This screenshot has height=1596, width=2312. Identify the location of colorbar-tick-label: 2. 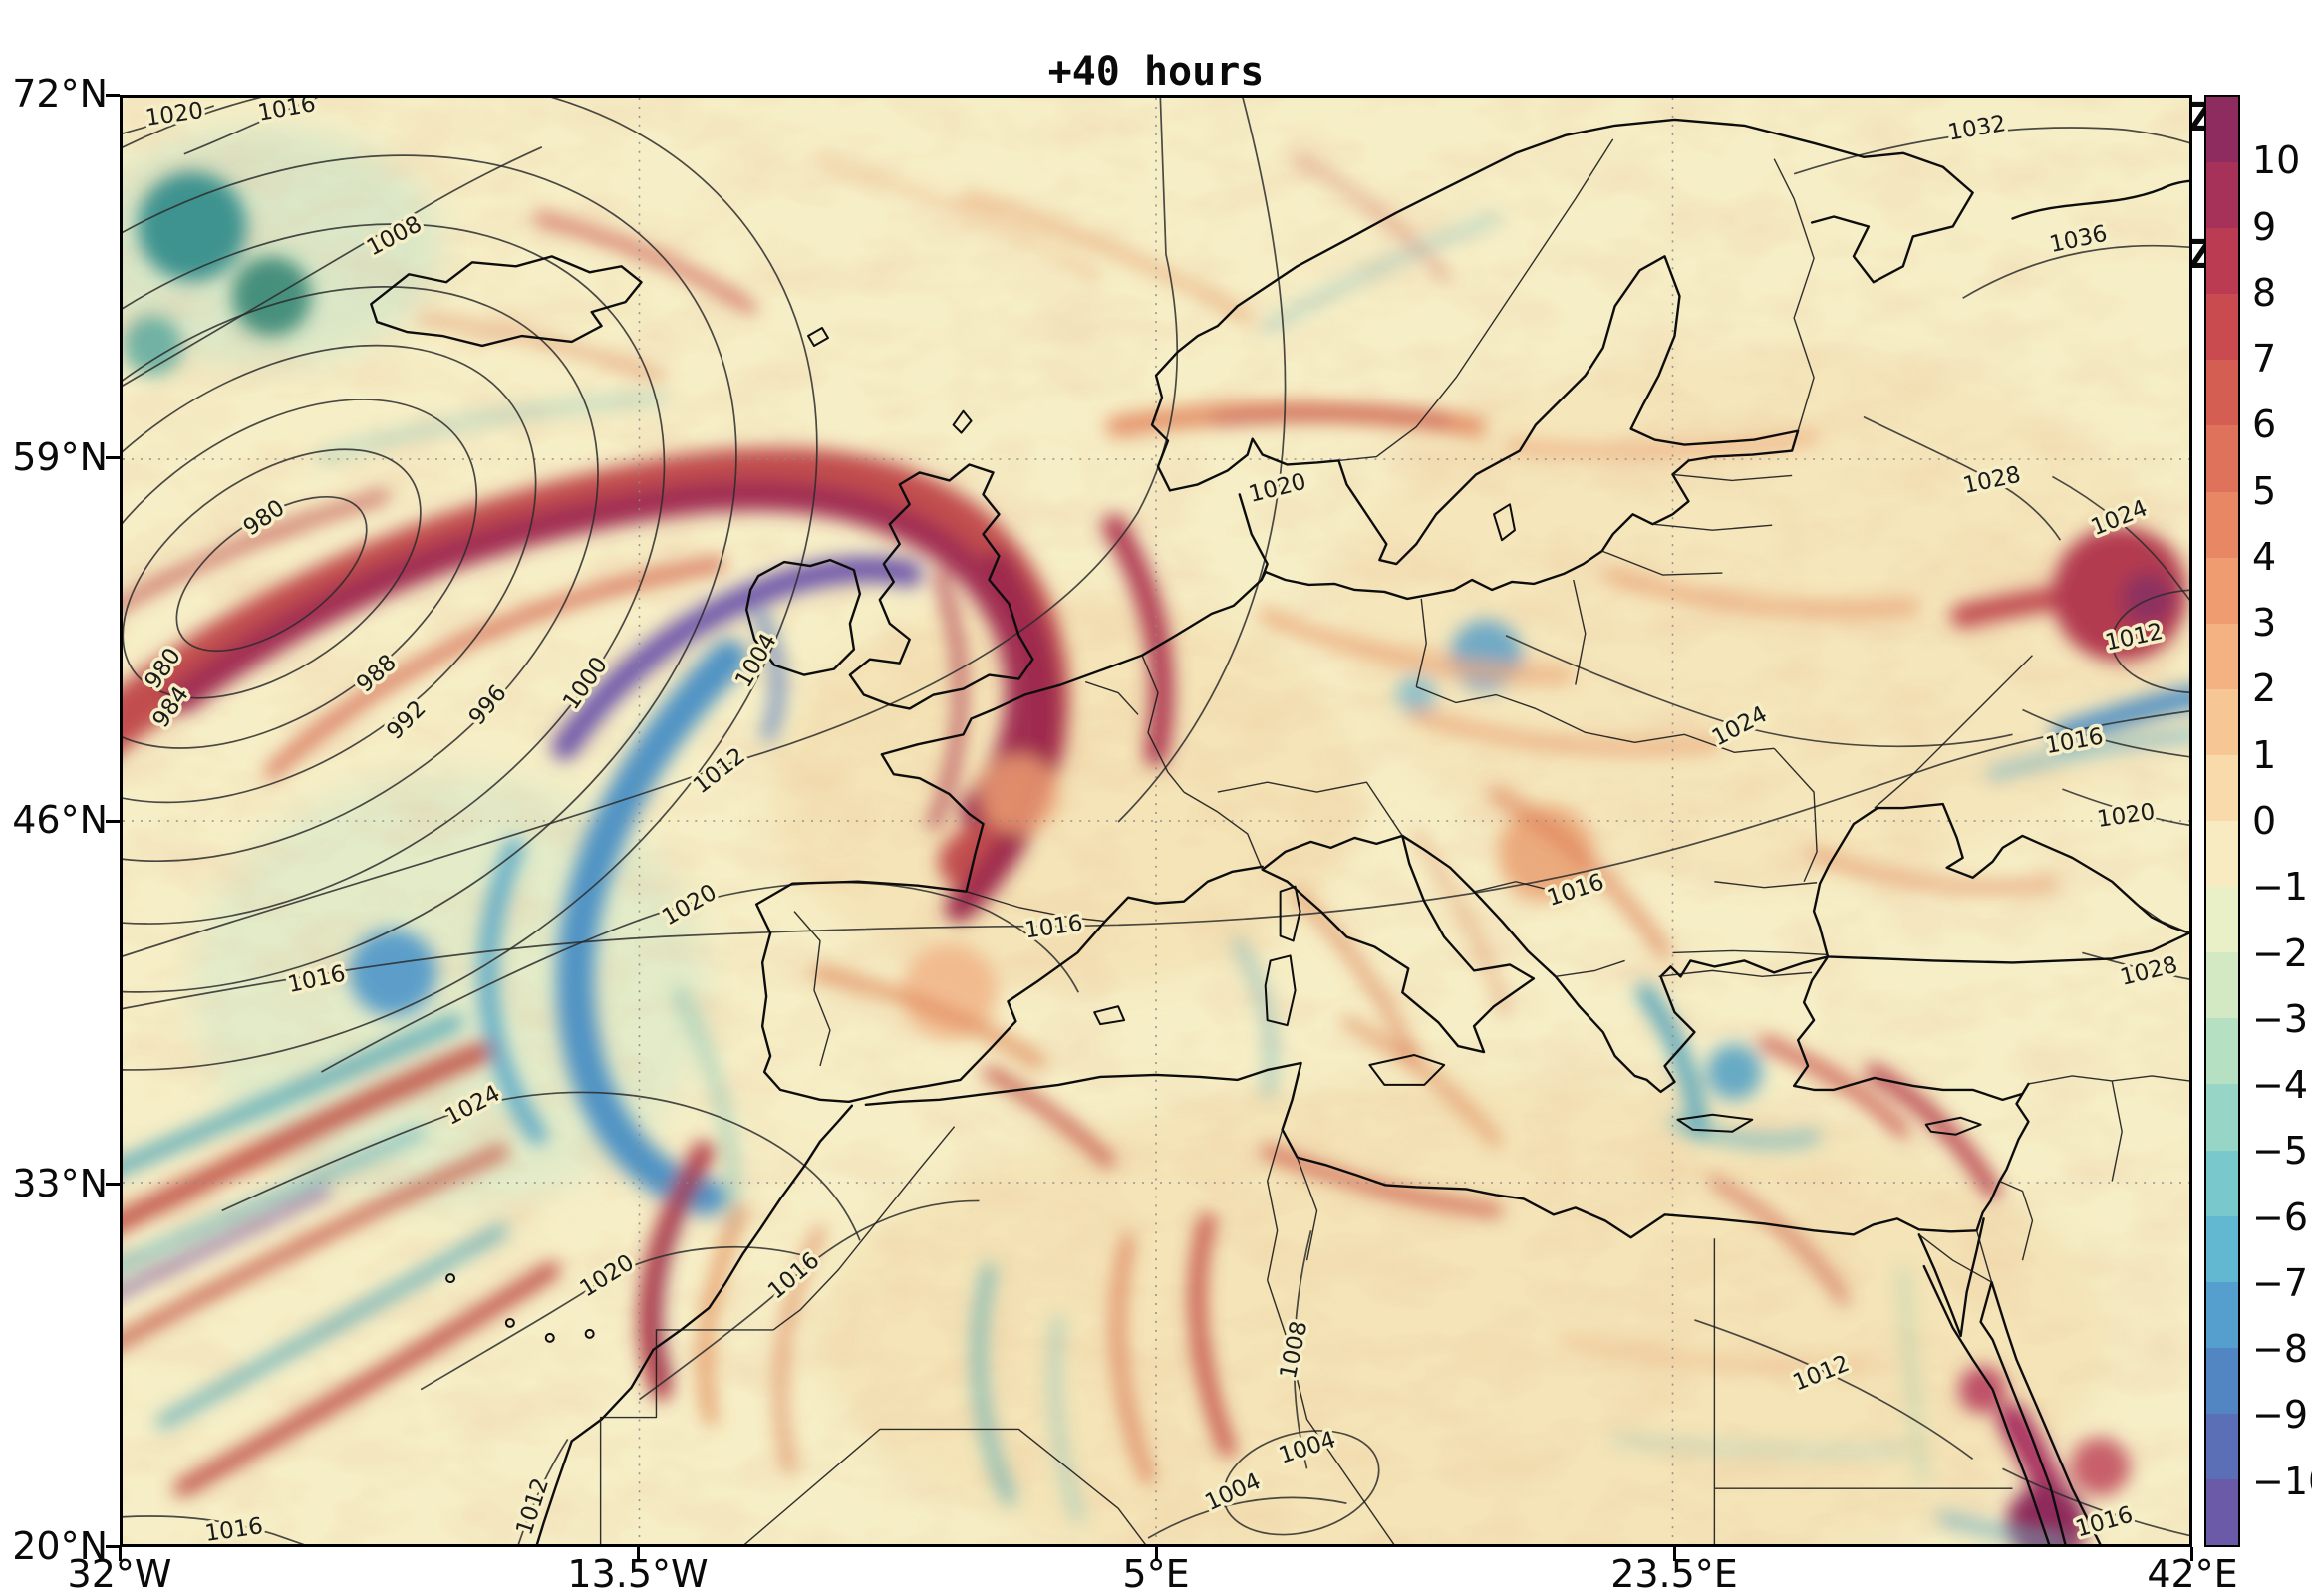
(2264, 688).